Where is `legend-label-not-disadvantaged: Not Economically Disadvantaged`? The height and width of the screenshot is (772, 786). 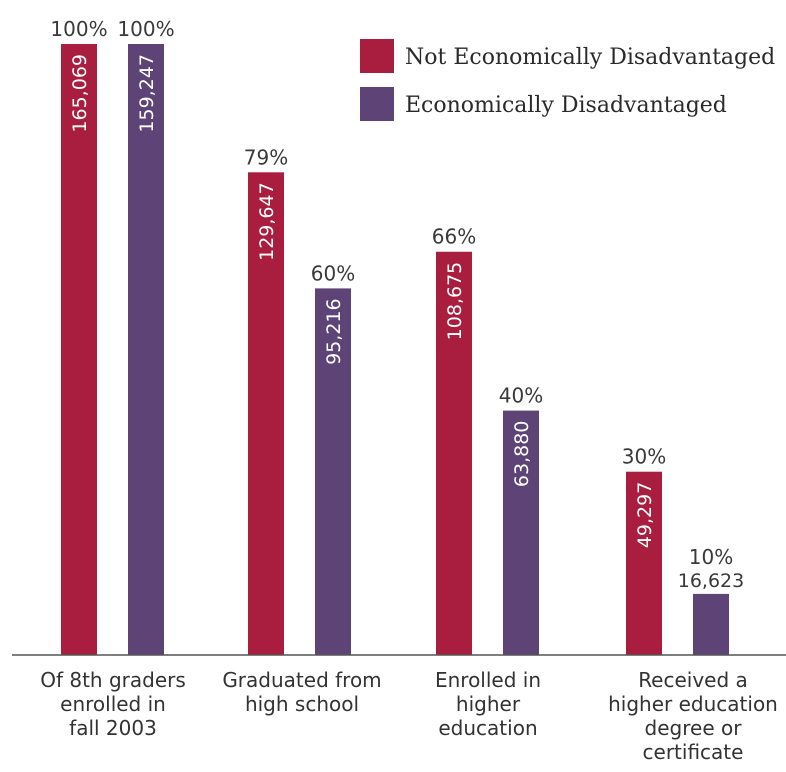 legend-label-not-disadvantaged: Not Economically Disadvantaged is located at coordinates (590, 57).